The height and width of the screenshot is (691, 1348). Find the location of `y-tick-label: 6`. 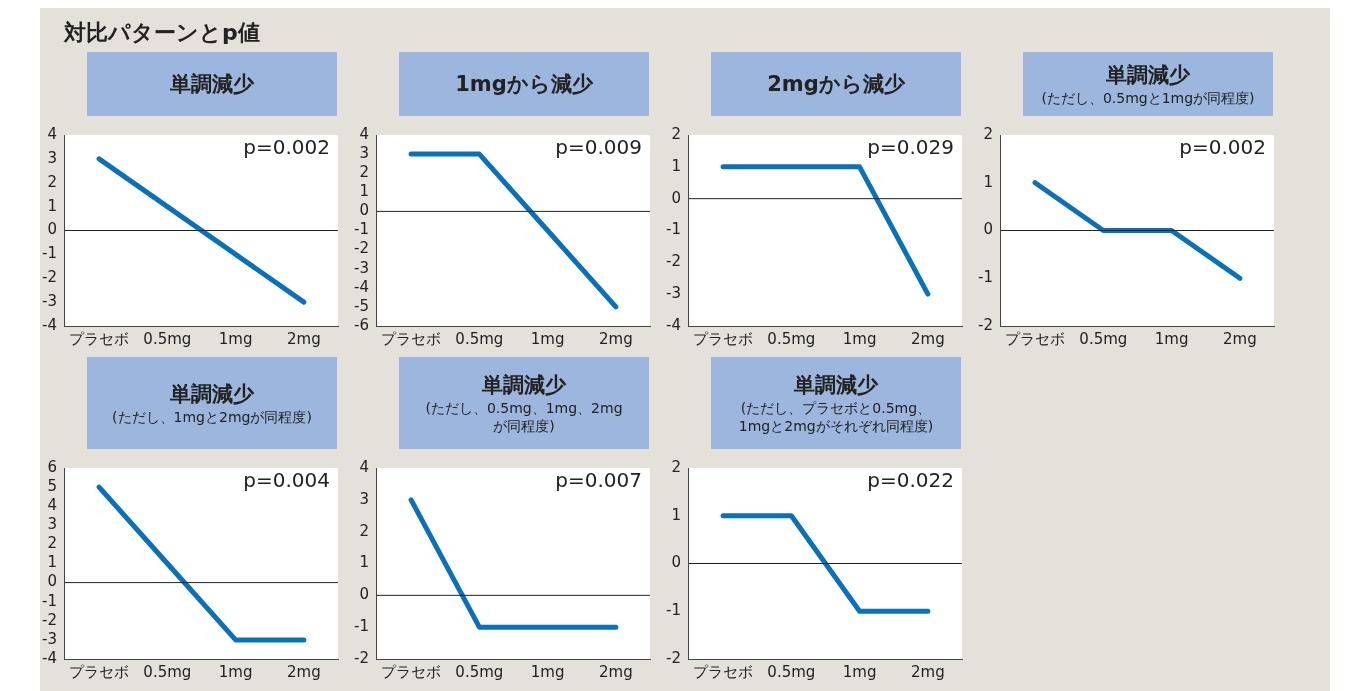

y-tick-label: 6 is located at coordinates (52, 466).